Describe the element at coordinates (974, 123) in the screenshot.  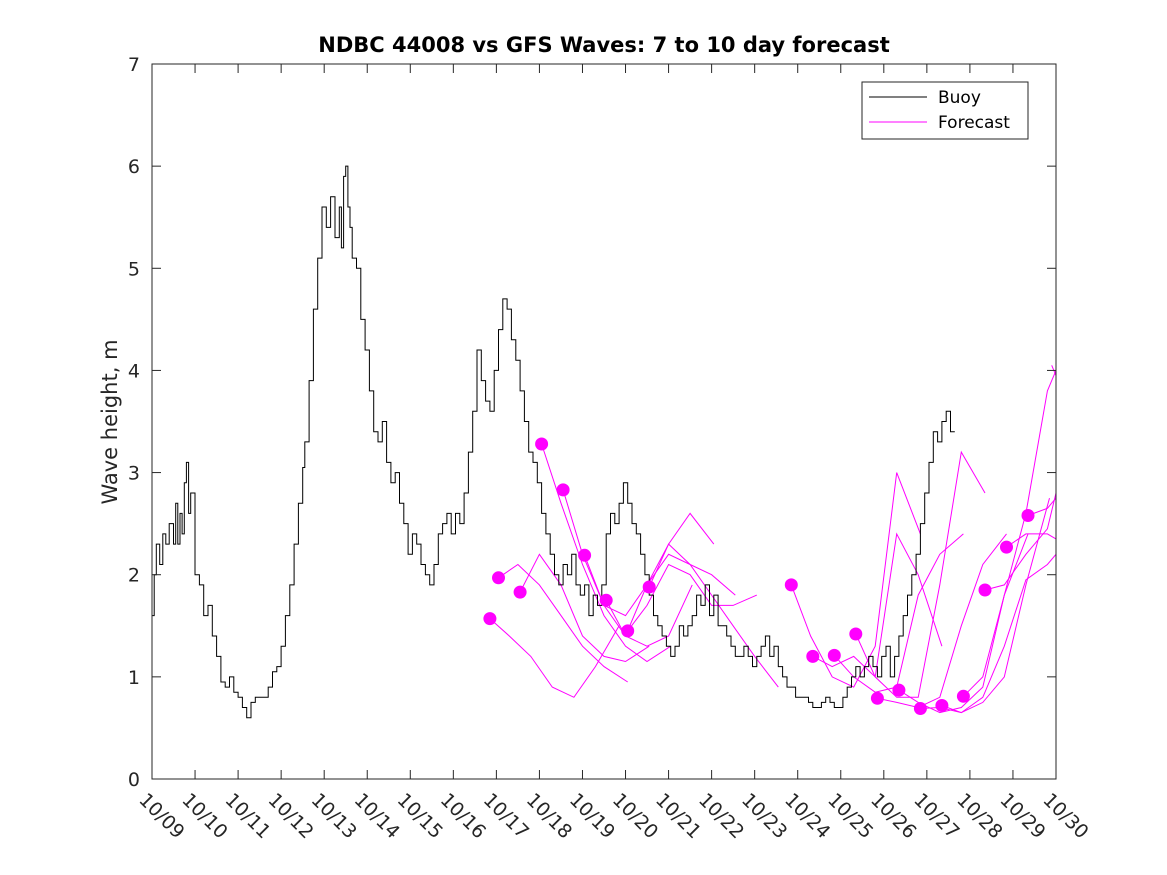
I see `legend-forecast-label: Forecast` at that location.